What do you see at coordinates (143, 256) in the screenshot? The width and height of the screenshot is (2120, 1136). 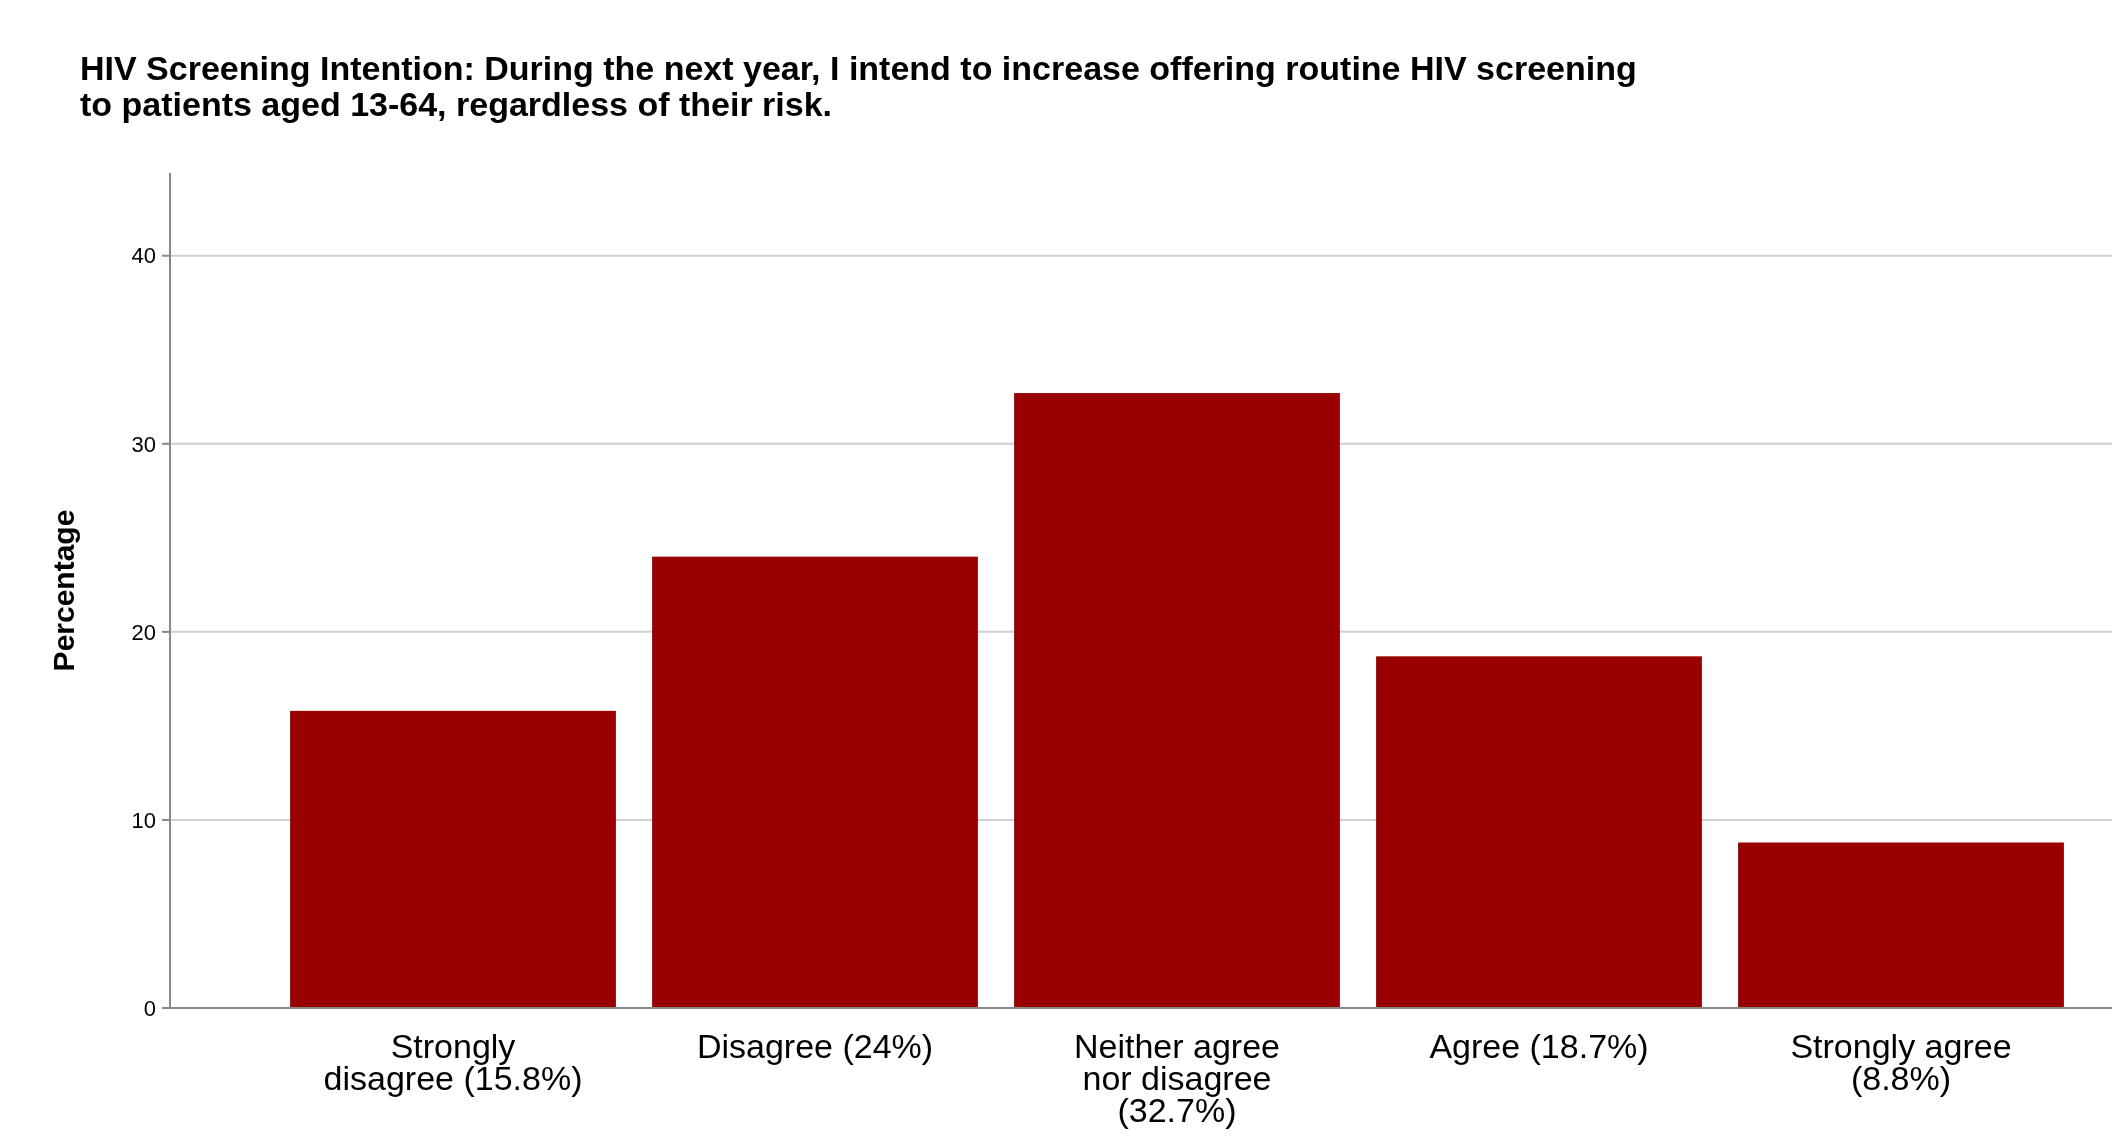 I see `y-tick-label: 40` at bounding box center [143, 256].